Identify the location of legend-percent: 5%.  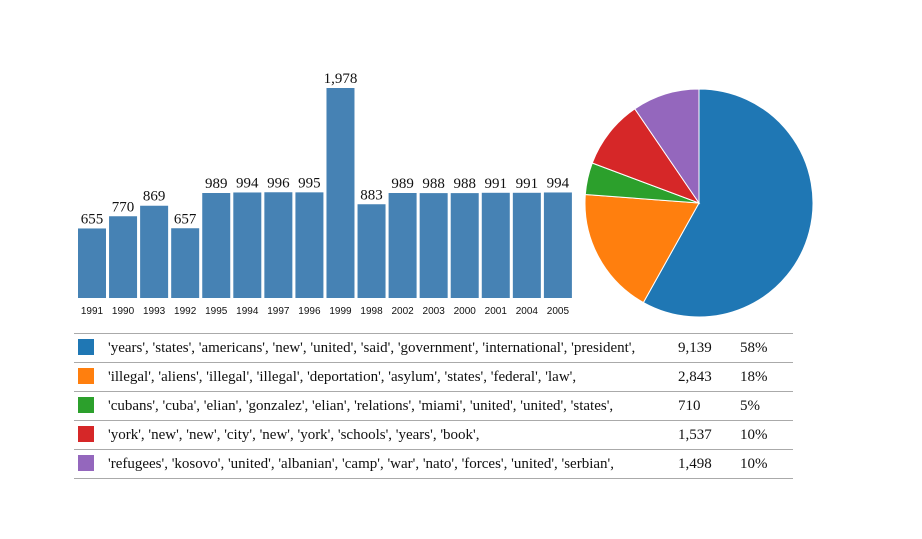
(766, 406).